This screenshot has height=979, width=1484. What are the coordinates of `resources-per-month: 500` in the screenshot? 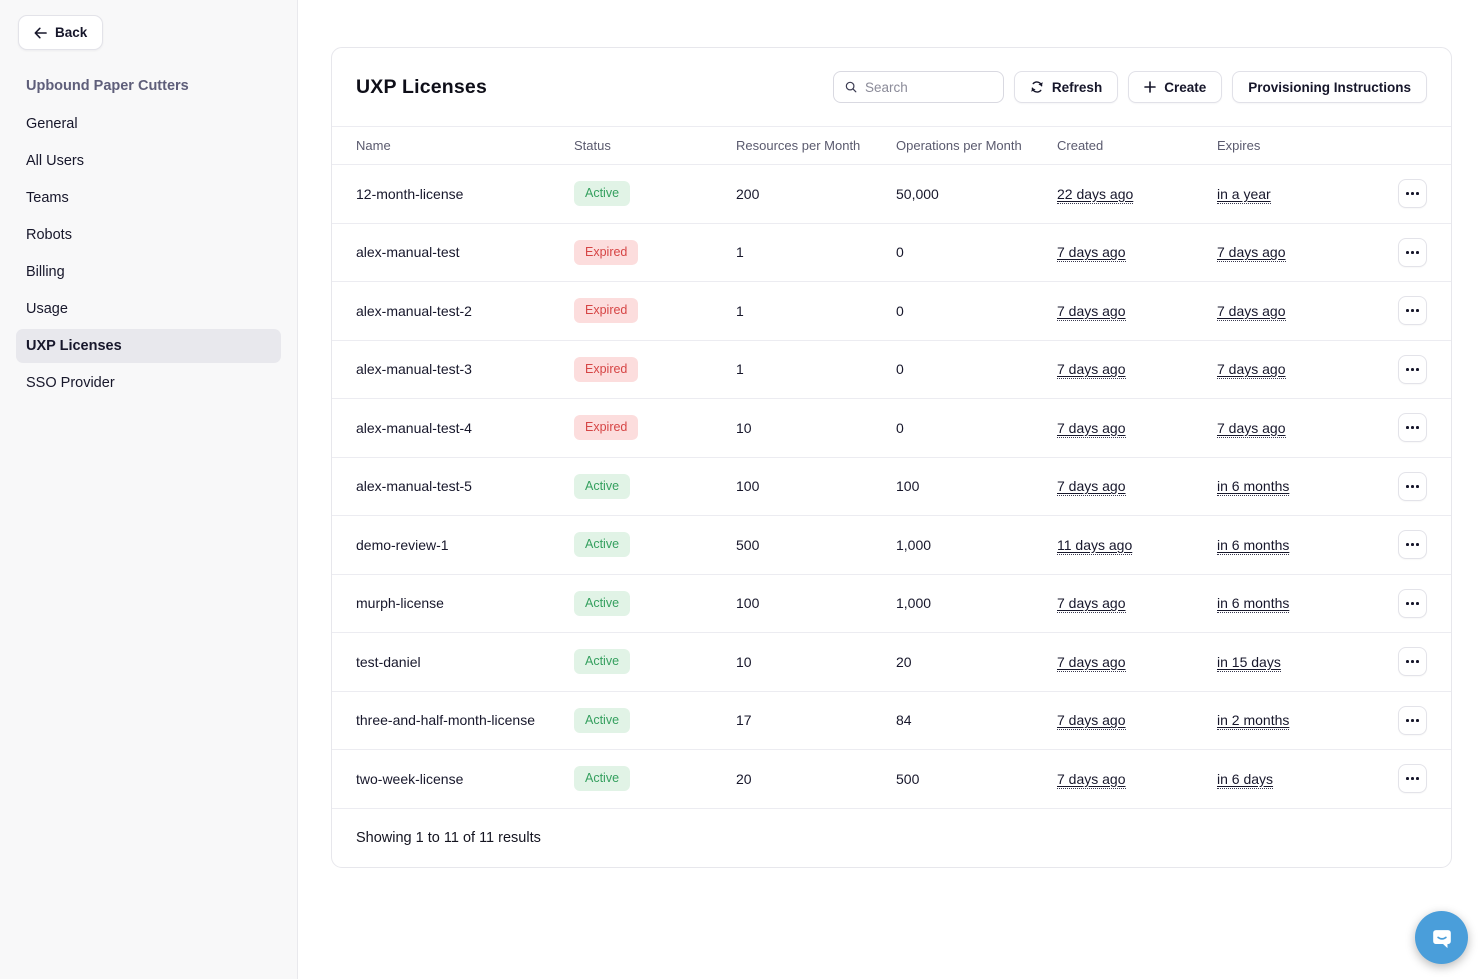 It's located at (748, 544).